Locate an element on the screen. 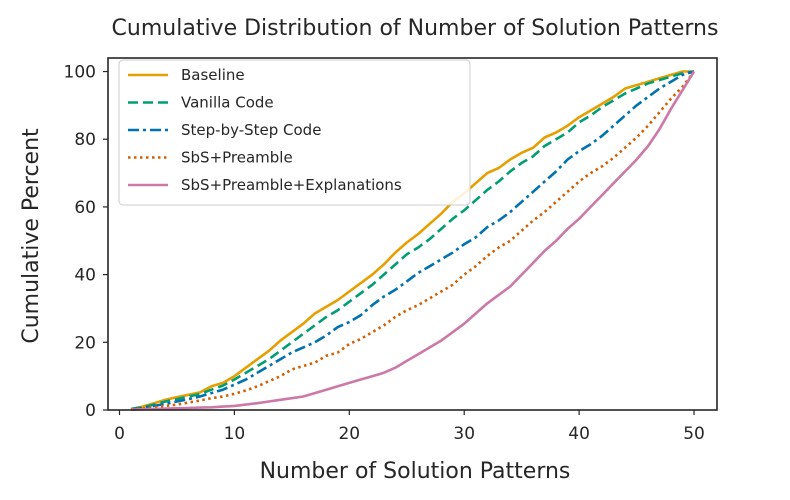 The height and width of the screenshot is (500, 790). y-tick-label: 100 is located at coordinates (80, 73).